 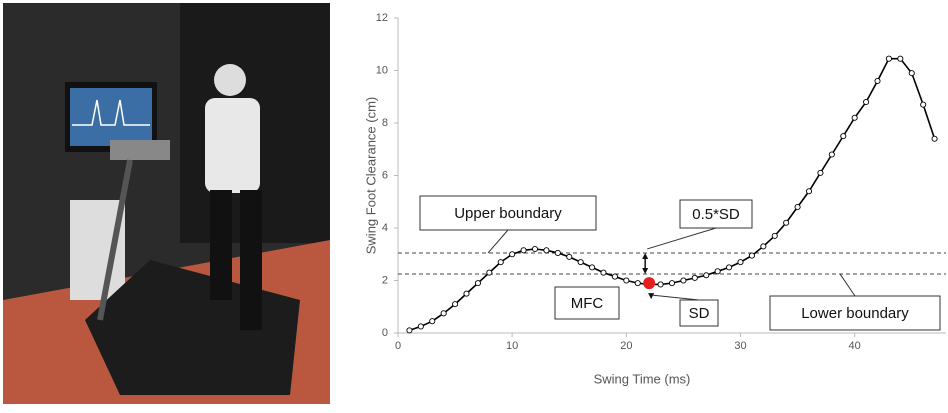 I want to click on x-tick-label: 10, so click(x=512, y=346).